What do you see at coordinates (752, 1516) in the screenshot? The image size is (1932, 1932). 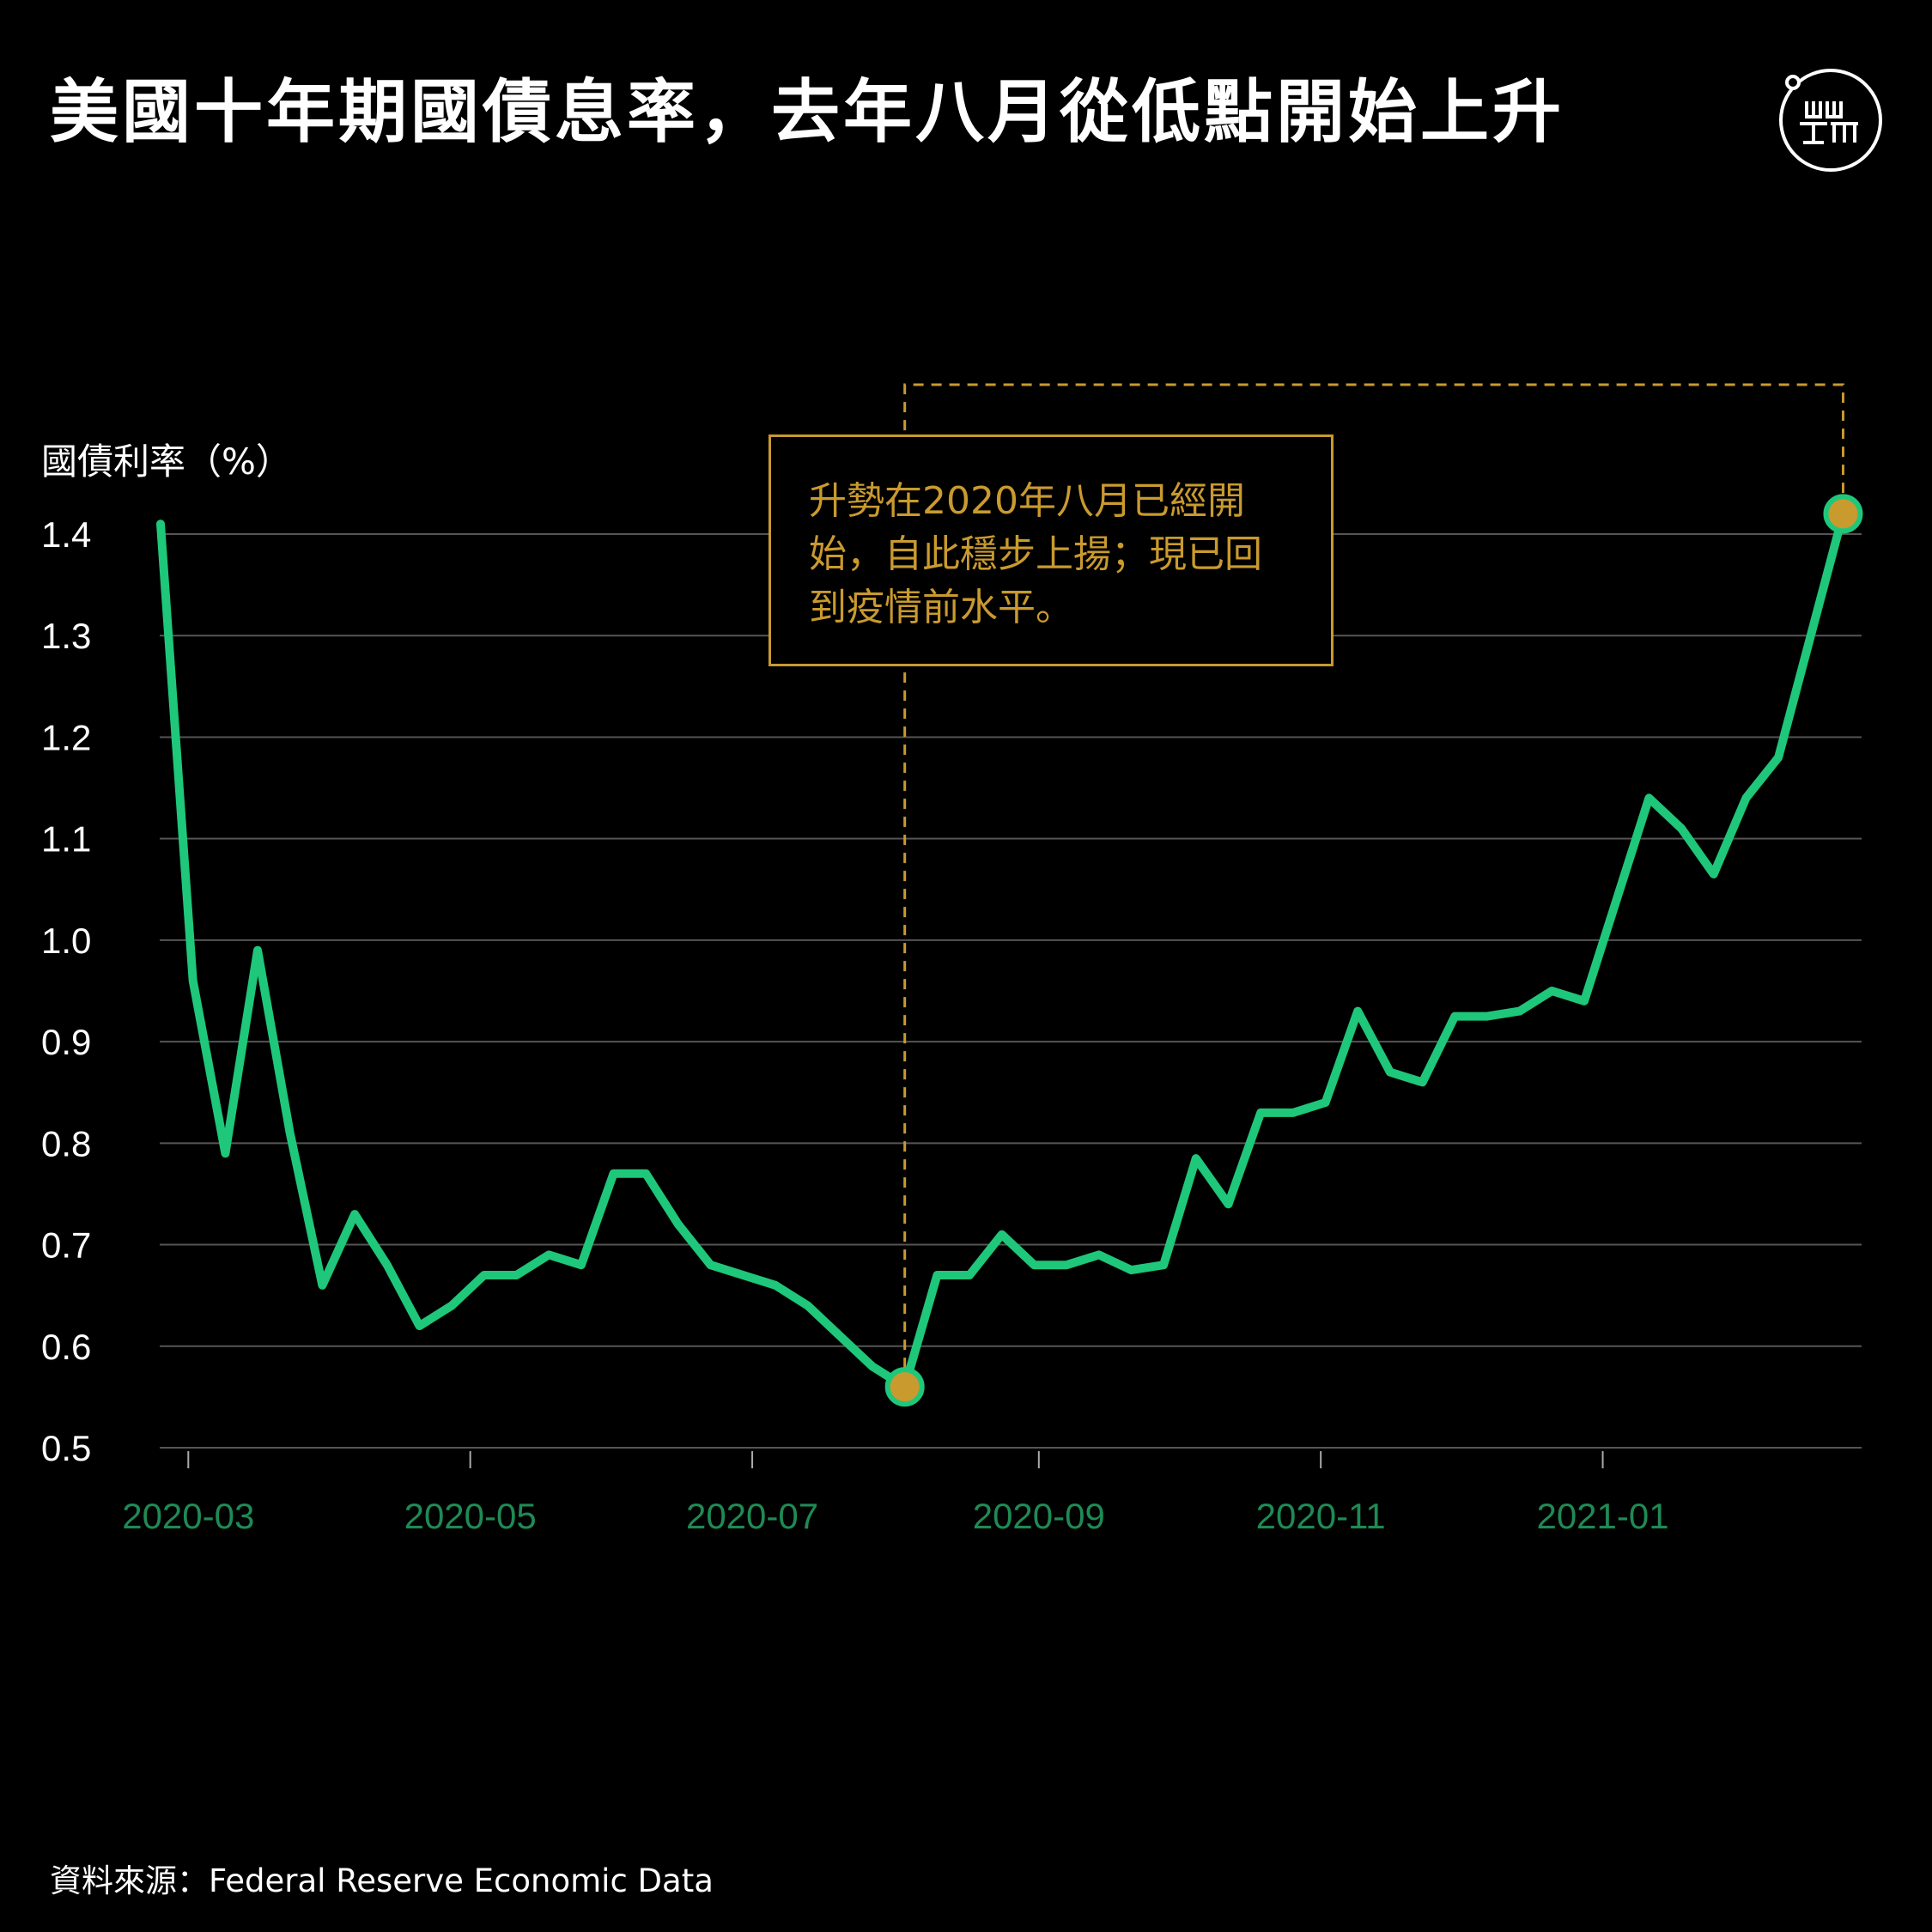 I see `x-tick-label: 2020-07` at bounding box center [752, 1516].